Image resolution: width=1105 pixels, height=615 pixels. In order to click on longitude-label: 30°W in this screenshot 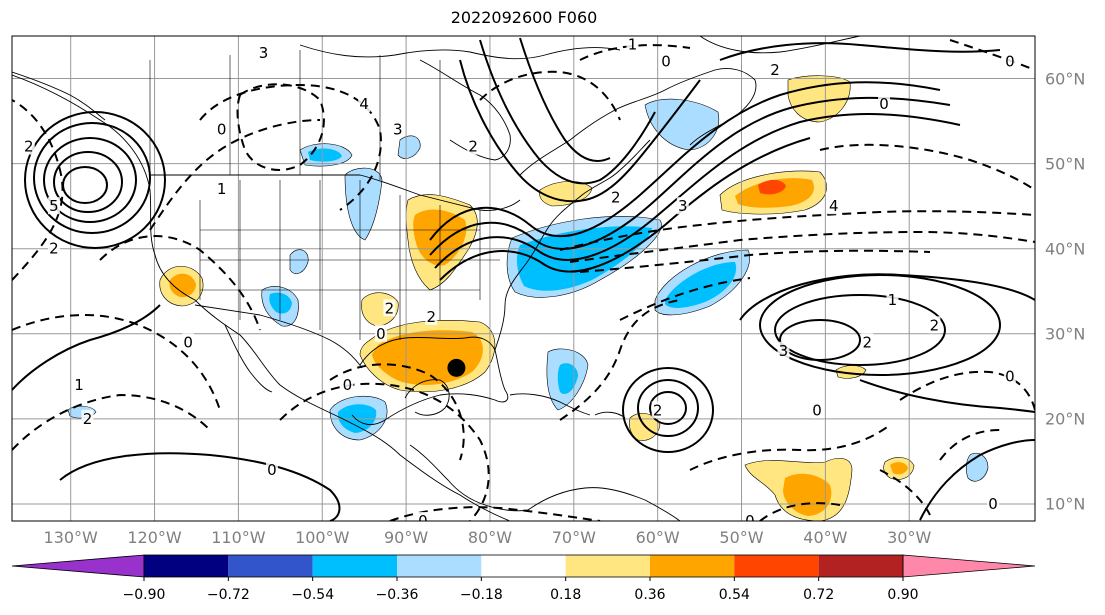, I will do `click(909, 537)`.